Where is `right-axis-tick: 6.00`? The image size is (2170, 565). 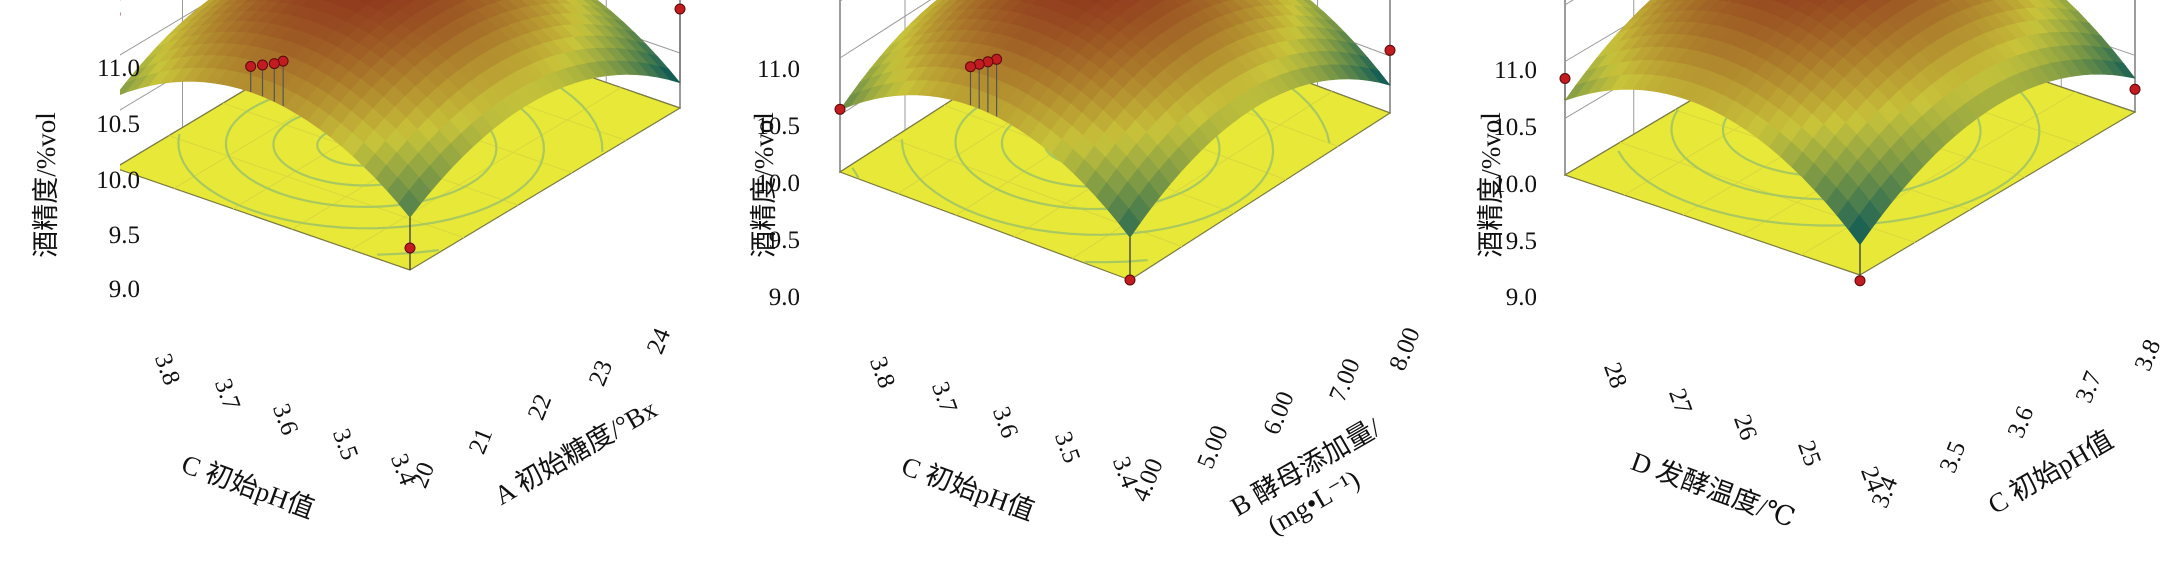
right-axis-tick: 6.00 is located at coordinates (1278, 413).